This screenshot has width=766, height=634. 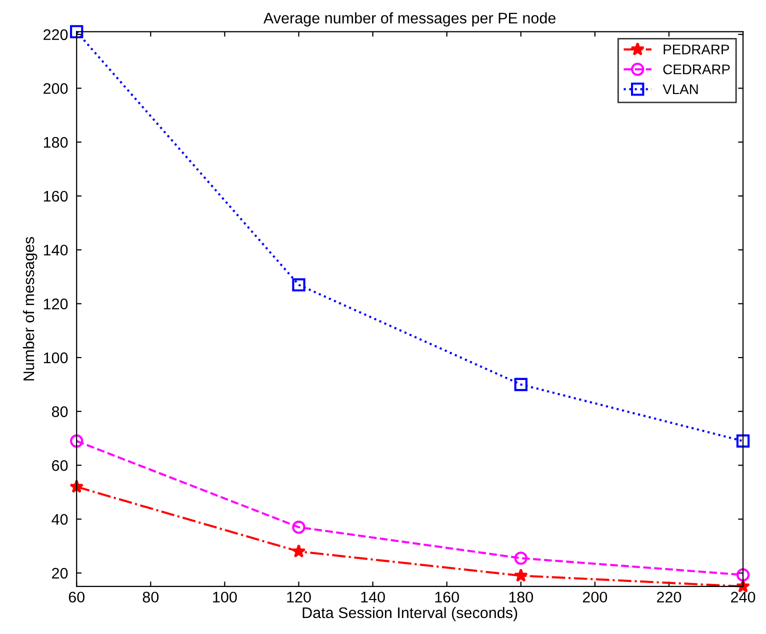 What do you see at coordinates (373, 597) in the screenshot?
I see `x-tick-label: 140` at bounding box center [373, 597].